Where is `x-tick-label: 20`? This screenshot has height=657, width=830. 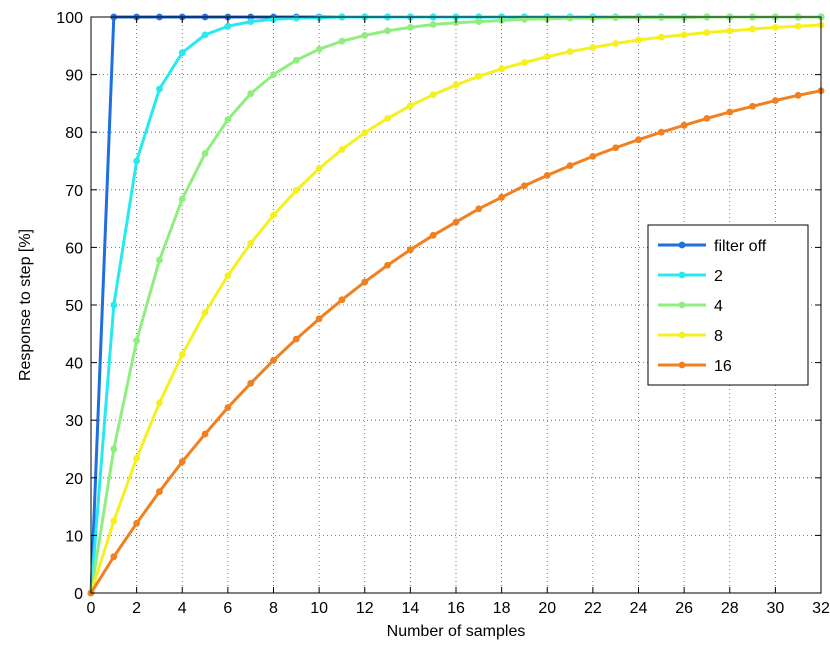
x-tick-label: 20 is located at coordinates (547, 608).